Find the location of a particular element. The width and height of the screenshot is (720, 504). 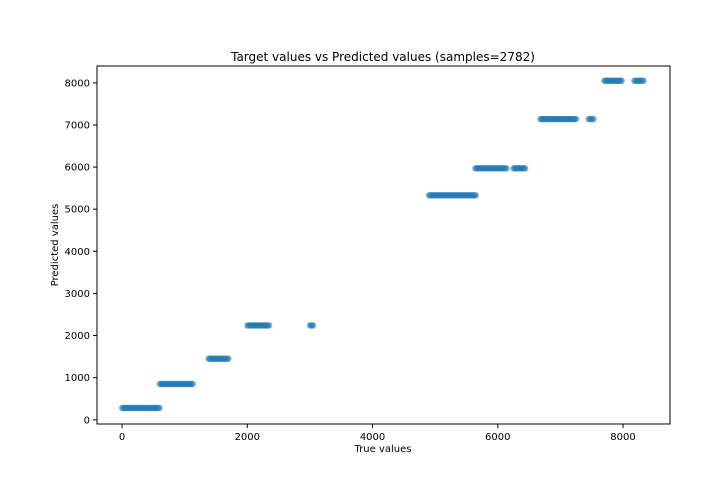

x-tick-label: 4000 is located at coordinates (372, 437).